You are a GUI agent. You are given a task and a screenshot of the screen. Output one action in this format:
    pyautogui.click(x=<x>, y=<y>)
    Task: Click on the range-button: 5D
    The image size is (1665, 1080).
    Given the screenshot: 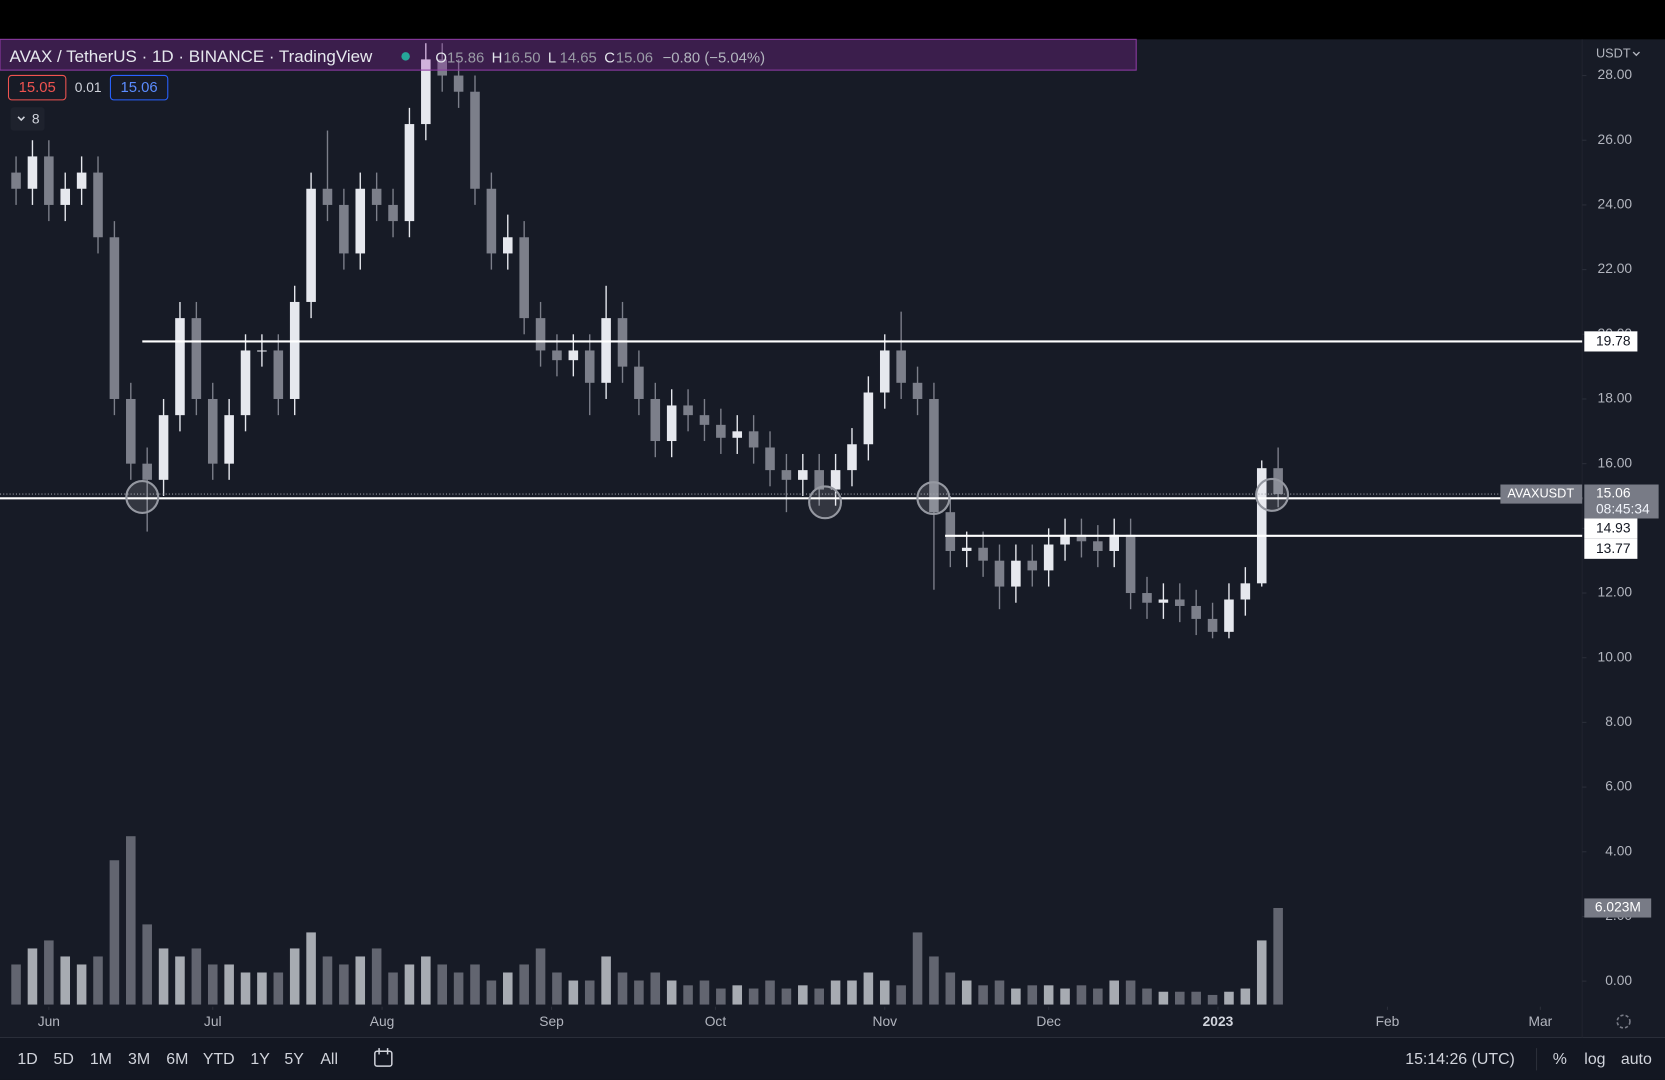 What is the action you would take?
    pyautogui.click(x=64, y=1059)
    